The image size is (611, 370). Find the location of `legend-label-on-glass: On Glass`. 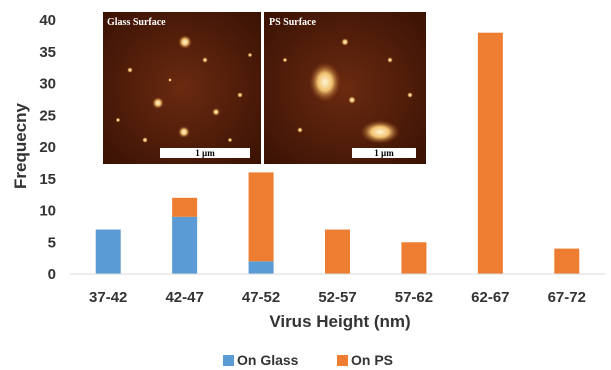

legend-label-on-glass: On Glass is located at coordinates (268, 360).